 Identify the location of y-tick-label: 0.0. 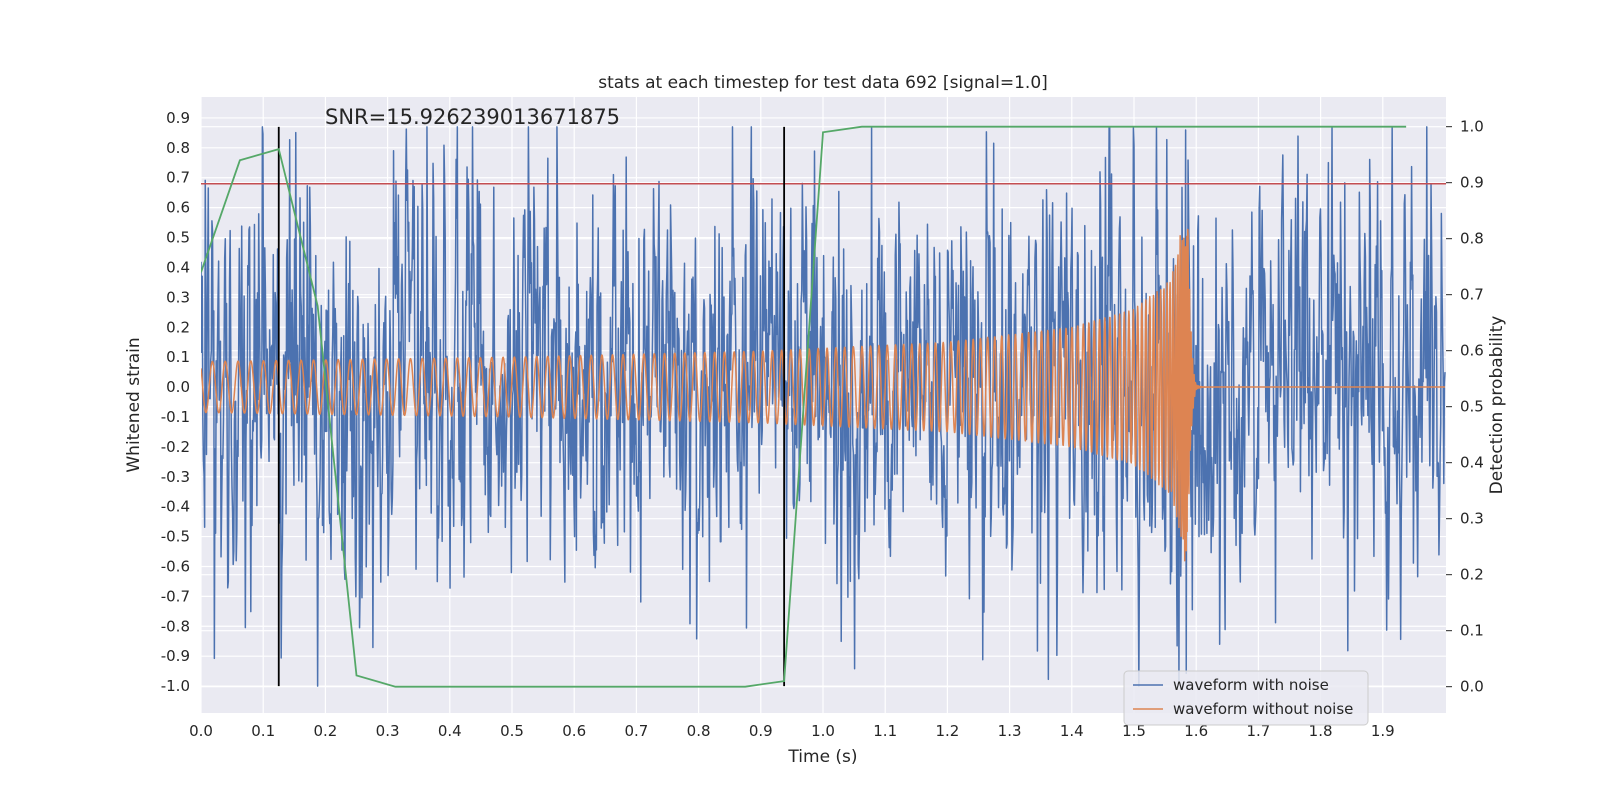
(178, 387).